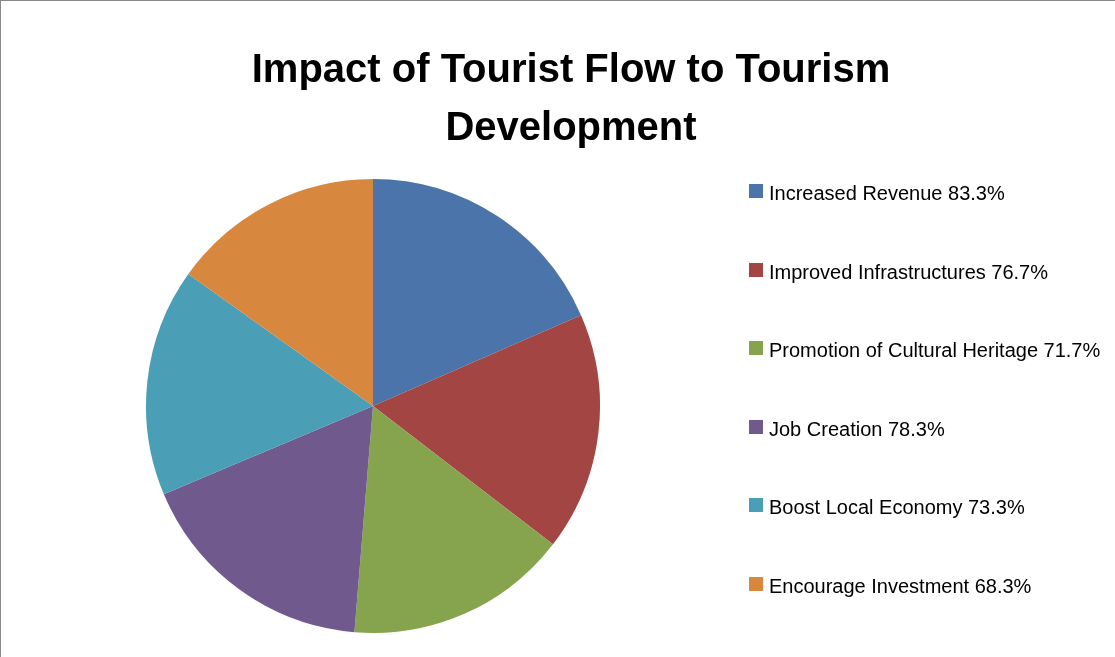 This screenshot has width=1115, height=657. What do you see at coordinates (900, 586) in the screenshot?
I see `legend-label: Encourage Investment 68.3%` at bounding box center [900, 586].